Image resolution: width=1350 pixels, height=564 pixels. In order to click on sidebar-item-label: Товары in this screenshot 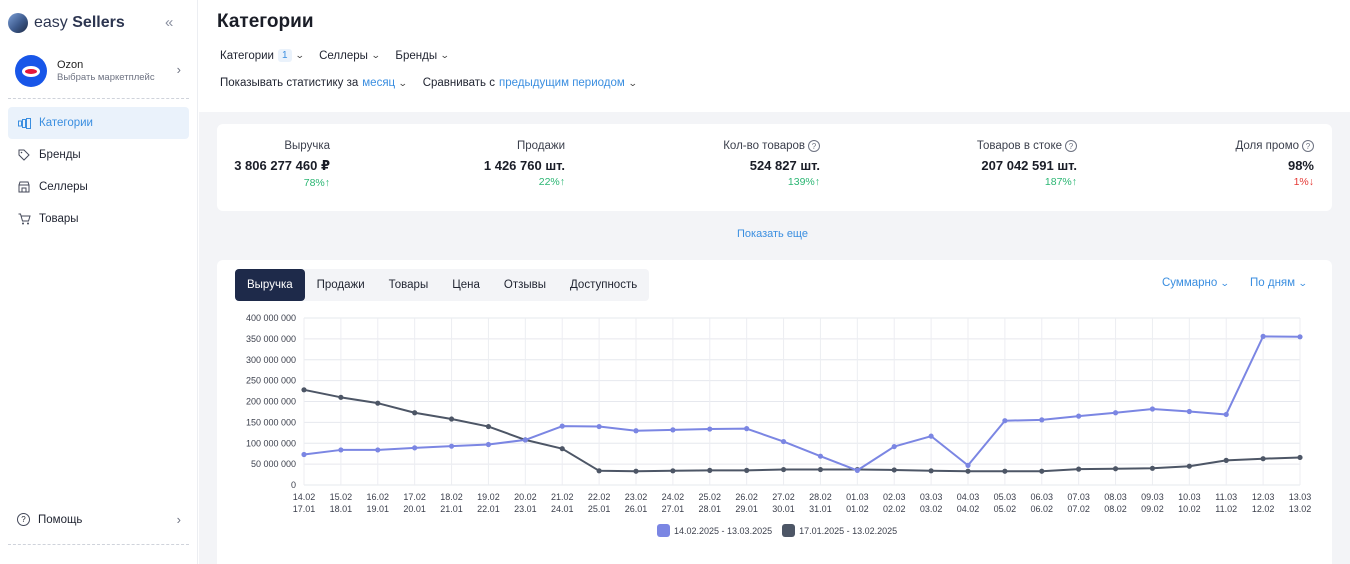, I will do `click(59, 219)`.